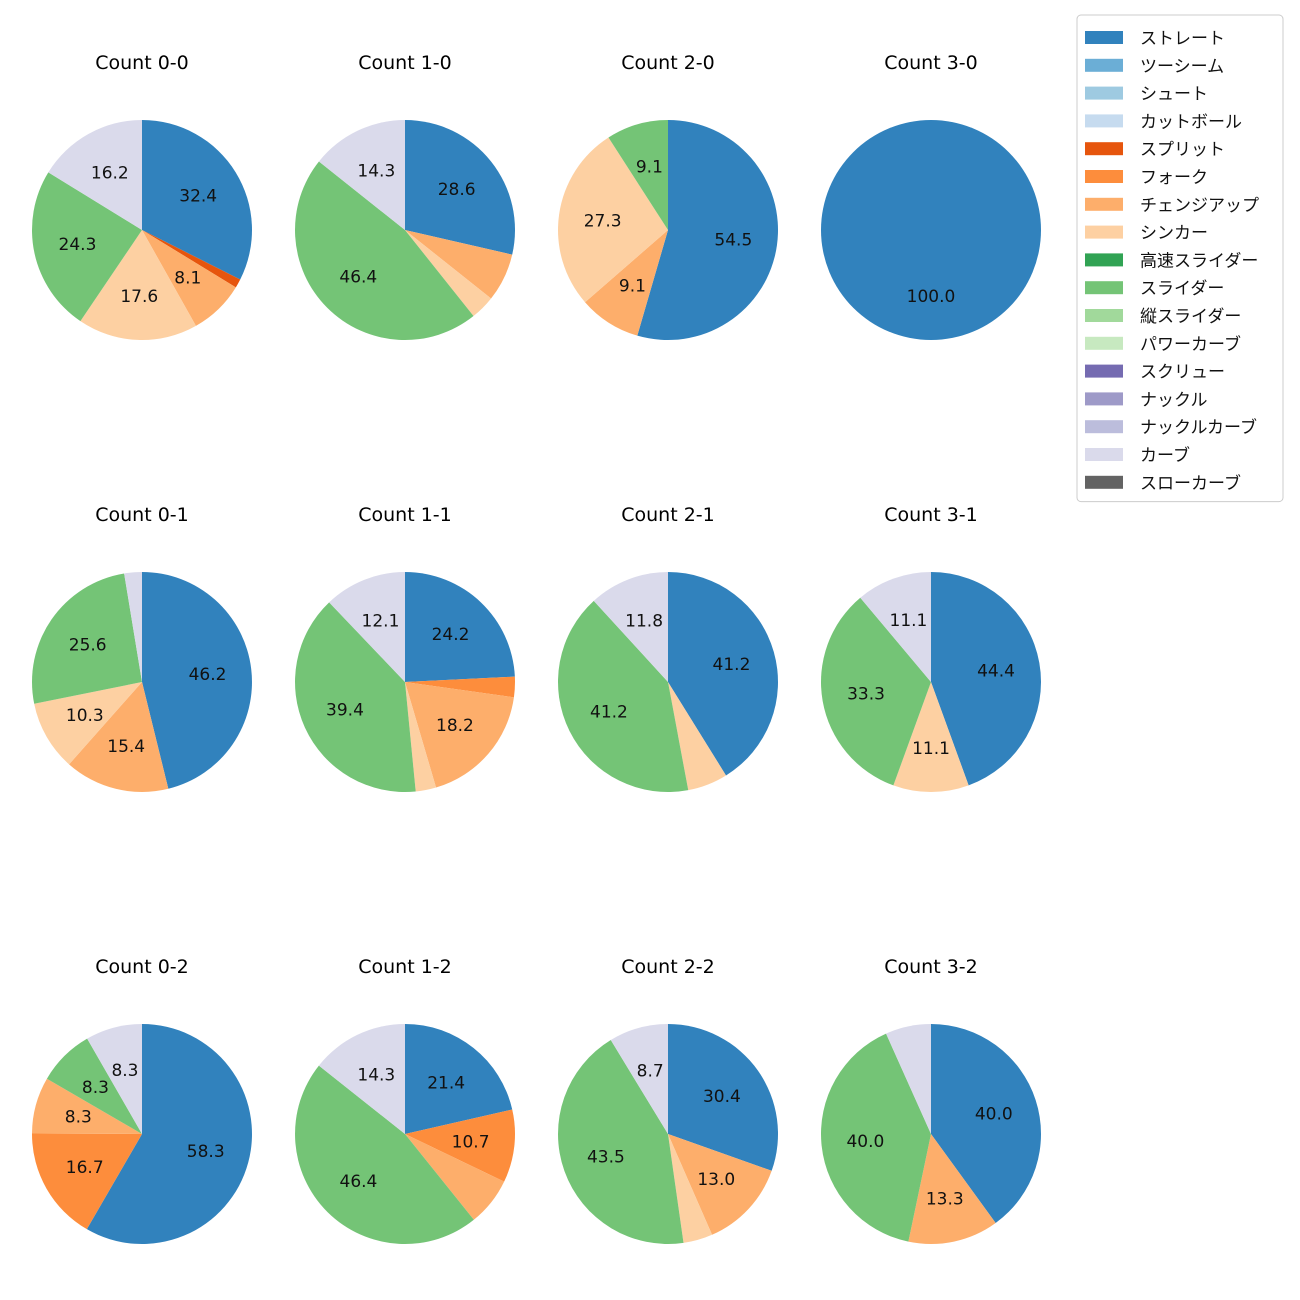 This screenshot has width=1300, height=1300. I want to click on slice-label: 58.3, so click(206, 1152).